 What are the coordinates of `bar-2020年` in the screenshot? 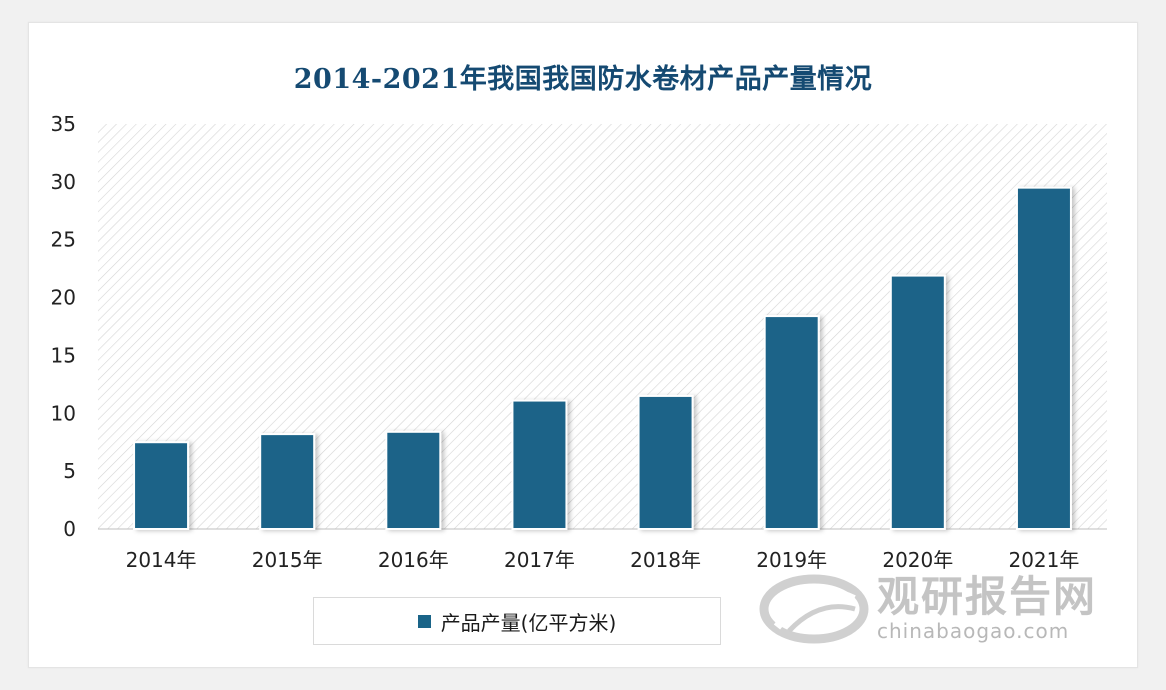 It's located at (917, 402).